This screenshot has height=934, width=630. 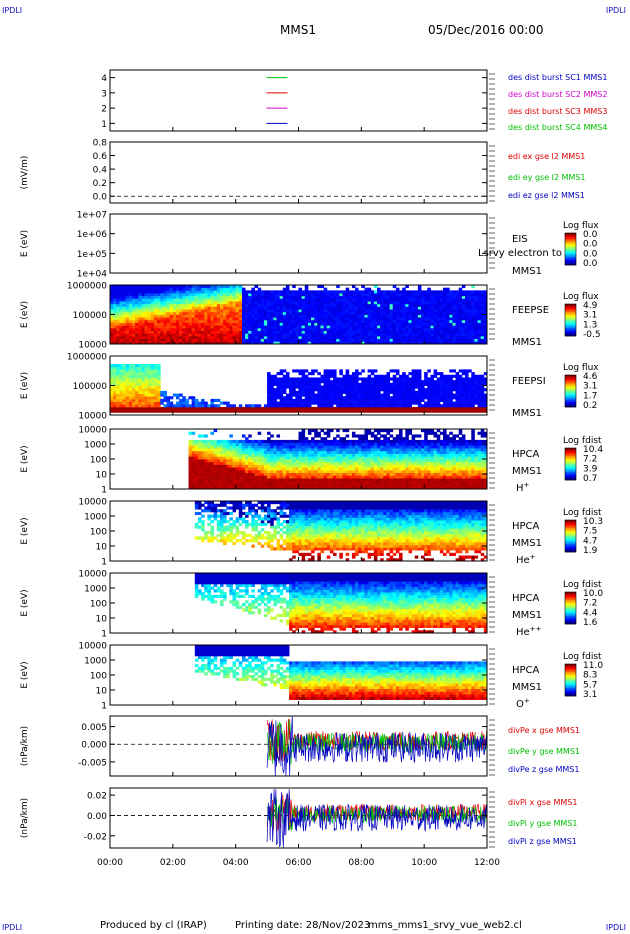 What do you see at coordinates (90, 316) in the screenshot?
I see `y-tick-label: 100000` at bounding box center [90, 316].